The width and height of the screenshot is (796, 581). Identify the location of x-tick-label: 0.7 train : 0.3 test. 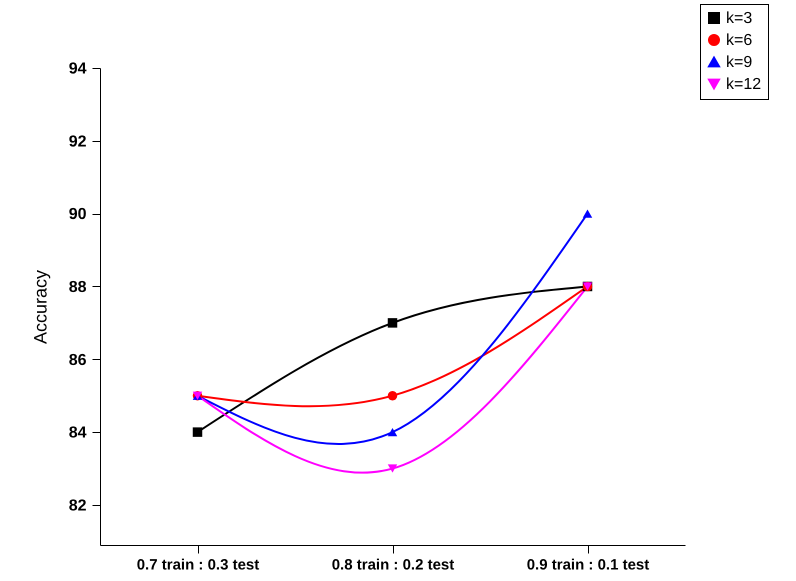
(198, 565).